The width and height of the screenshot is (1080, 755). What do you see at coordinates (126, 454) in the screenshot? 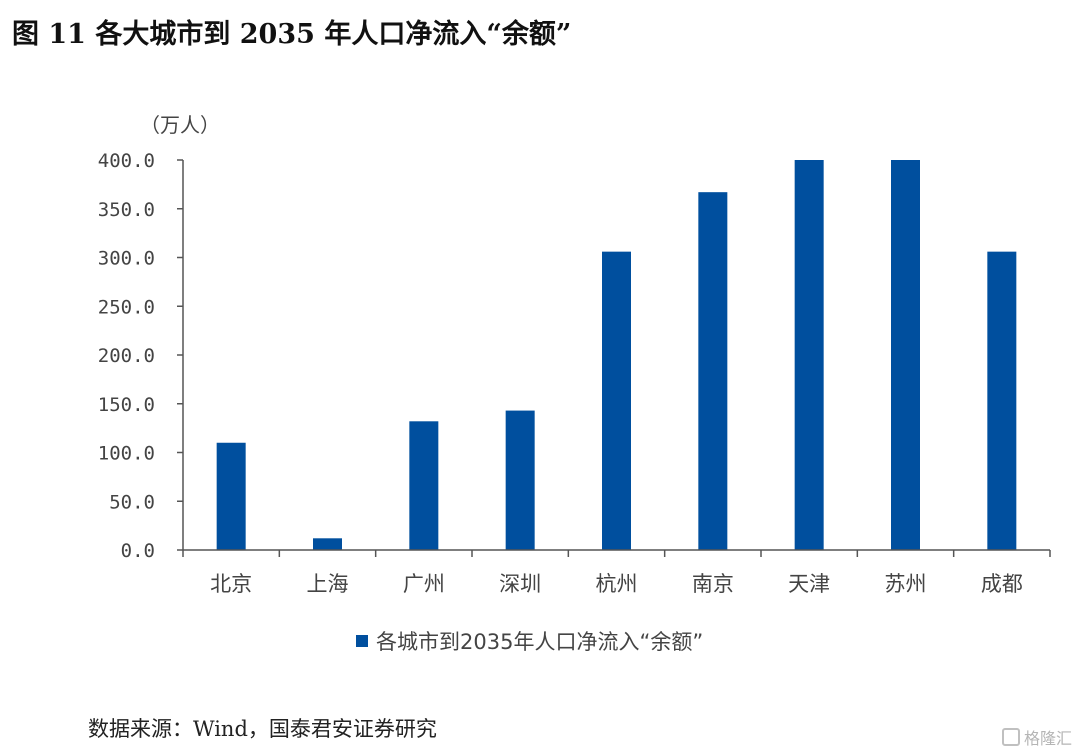
I see `y-tick-label: 100.0` at bounding box center [126, 454].